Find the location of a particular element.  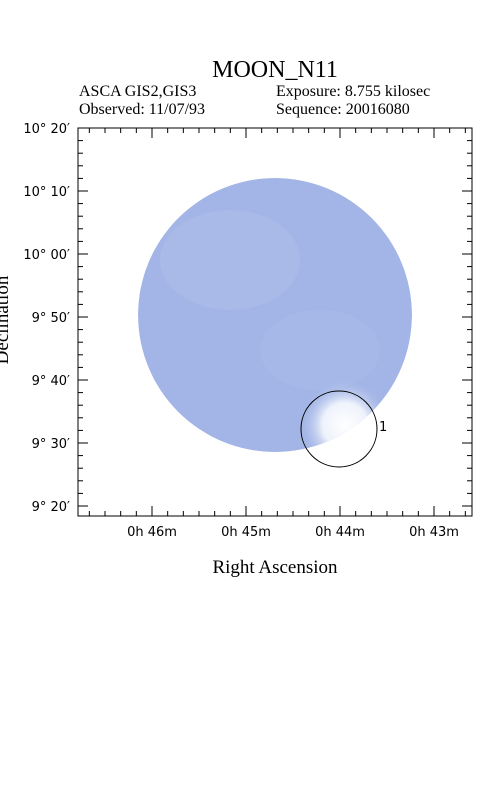

y-tick-label: 9° 50′ is located at coordinates (51, 318).